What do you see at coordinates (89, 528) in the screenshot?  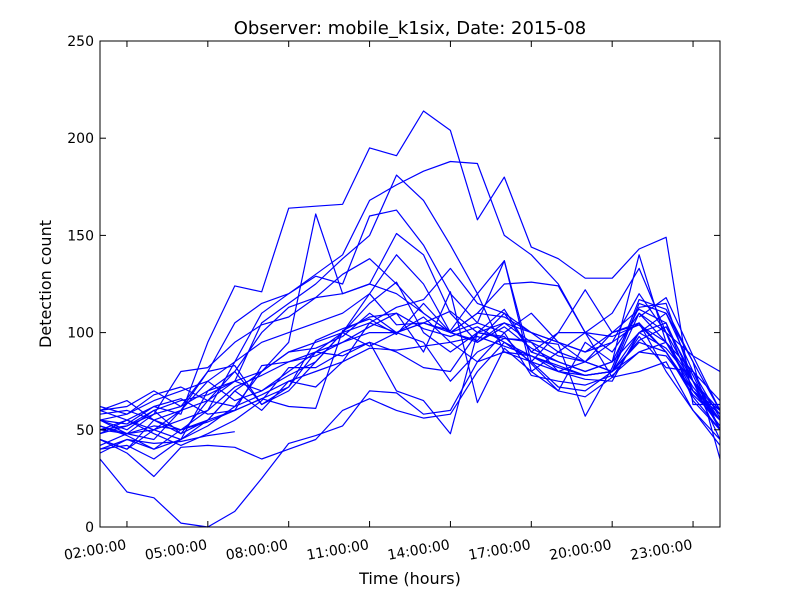 I see `y-tick-label: 0` at bounding box center [89, 528].